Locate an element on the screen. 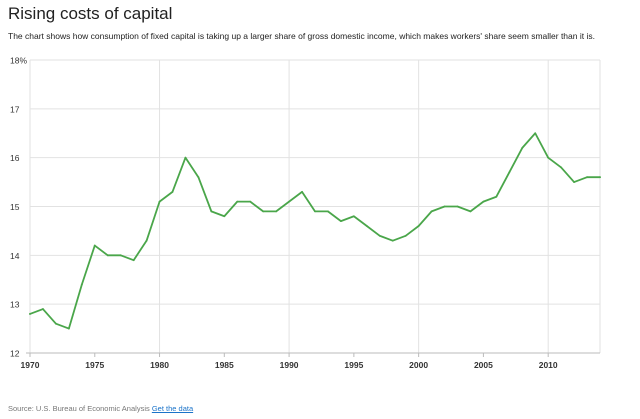 This screenshot has width=640, height=419. data-point-1994 is located at coordinates (341, 221).